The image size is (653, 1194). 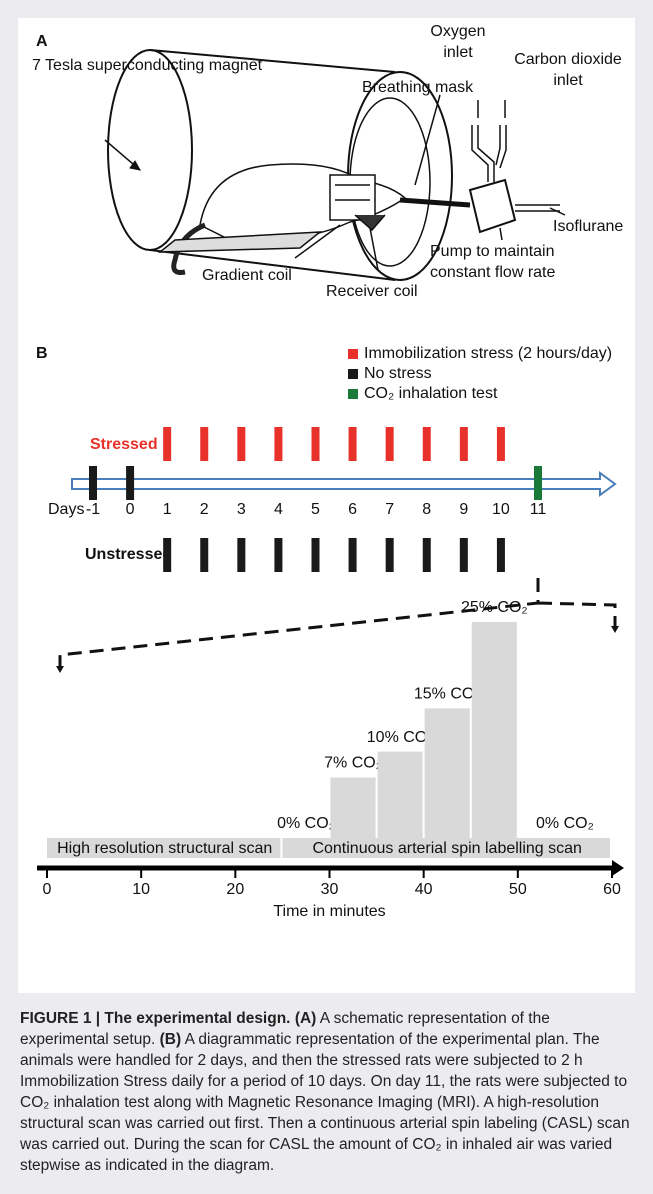 I want to click on timeline-arrow, so click(x=344, y=484).